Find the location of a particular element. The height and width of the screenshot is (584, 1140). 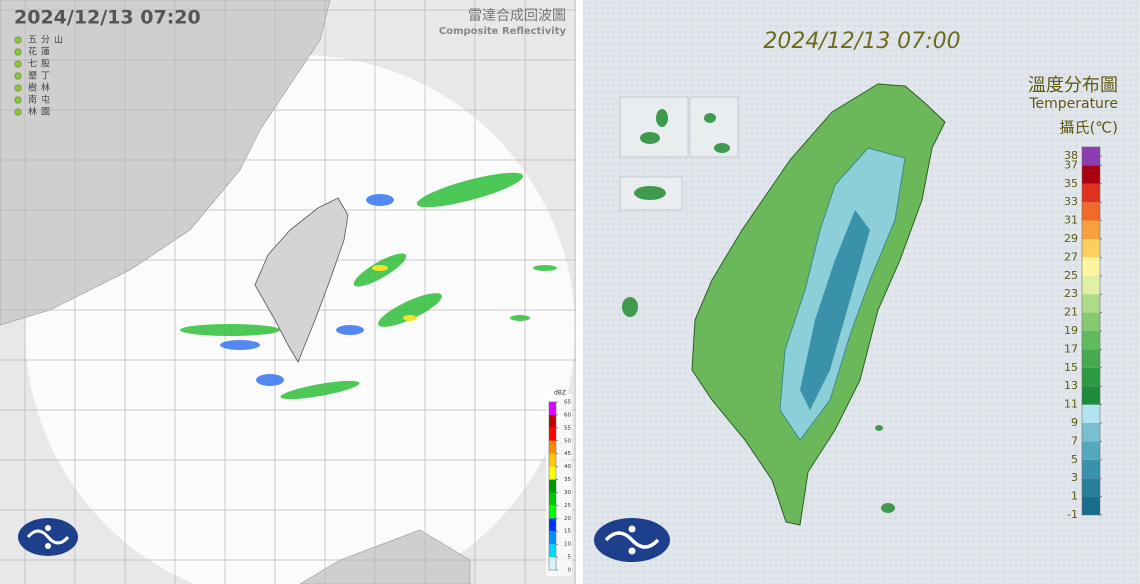

colorbar-tick-label: 29 is located at coordinates (1071, 238).